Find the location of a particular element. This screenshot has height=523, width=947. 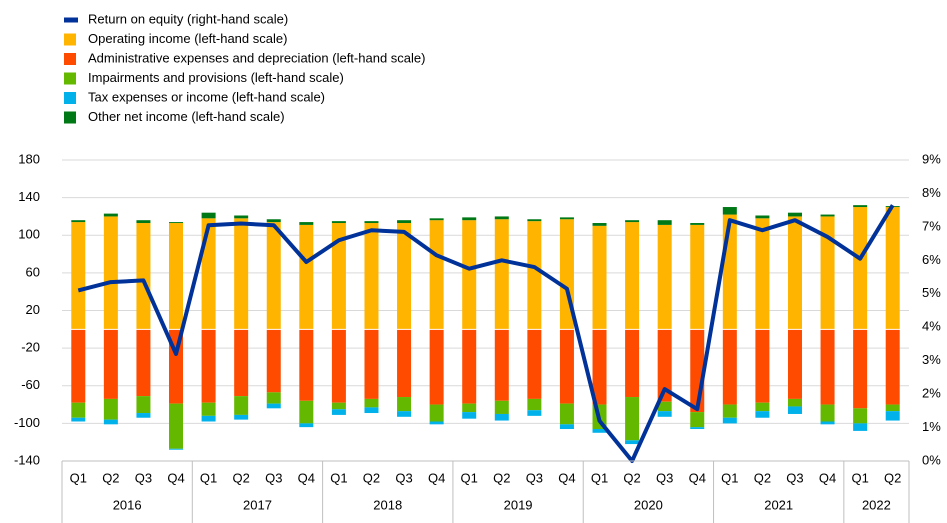

y-tick-label: 100 is located at coordinates (29, 234).